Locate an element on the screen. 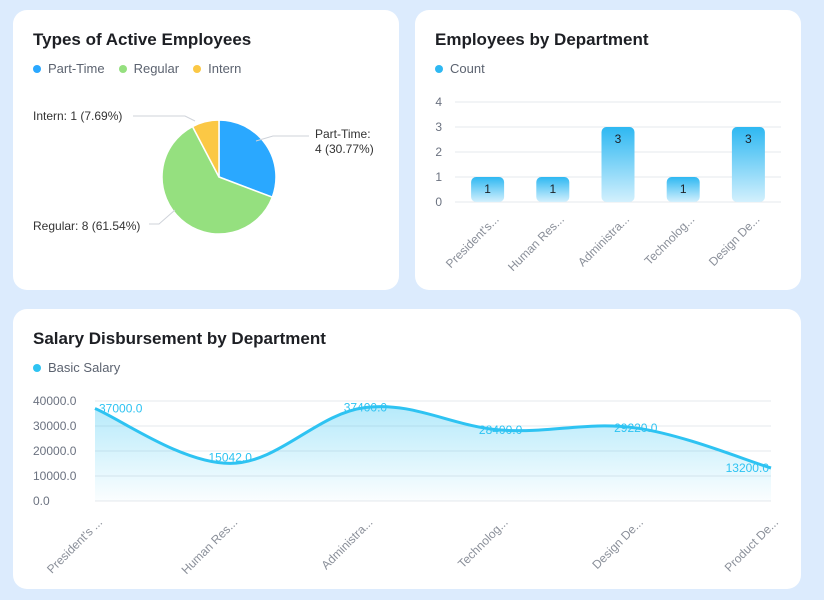 This screenshot has width=824, height=600. bar-value-label-administra: 3 is located at coordinates (618, 139).